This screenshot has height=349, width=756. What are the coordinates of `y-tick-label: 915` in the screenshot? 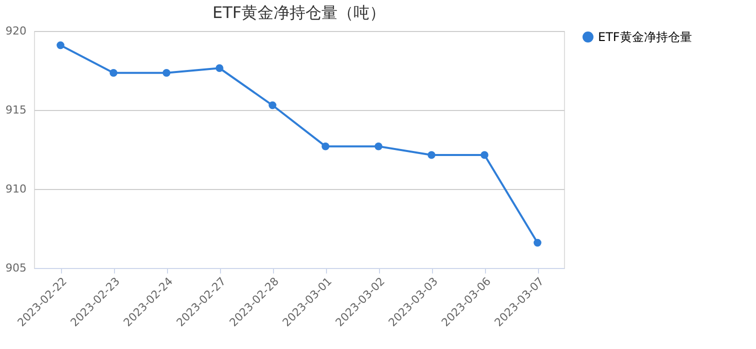 It's located at (16, 110).